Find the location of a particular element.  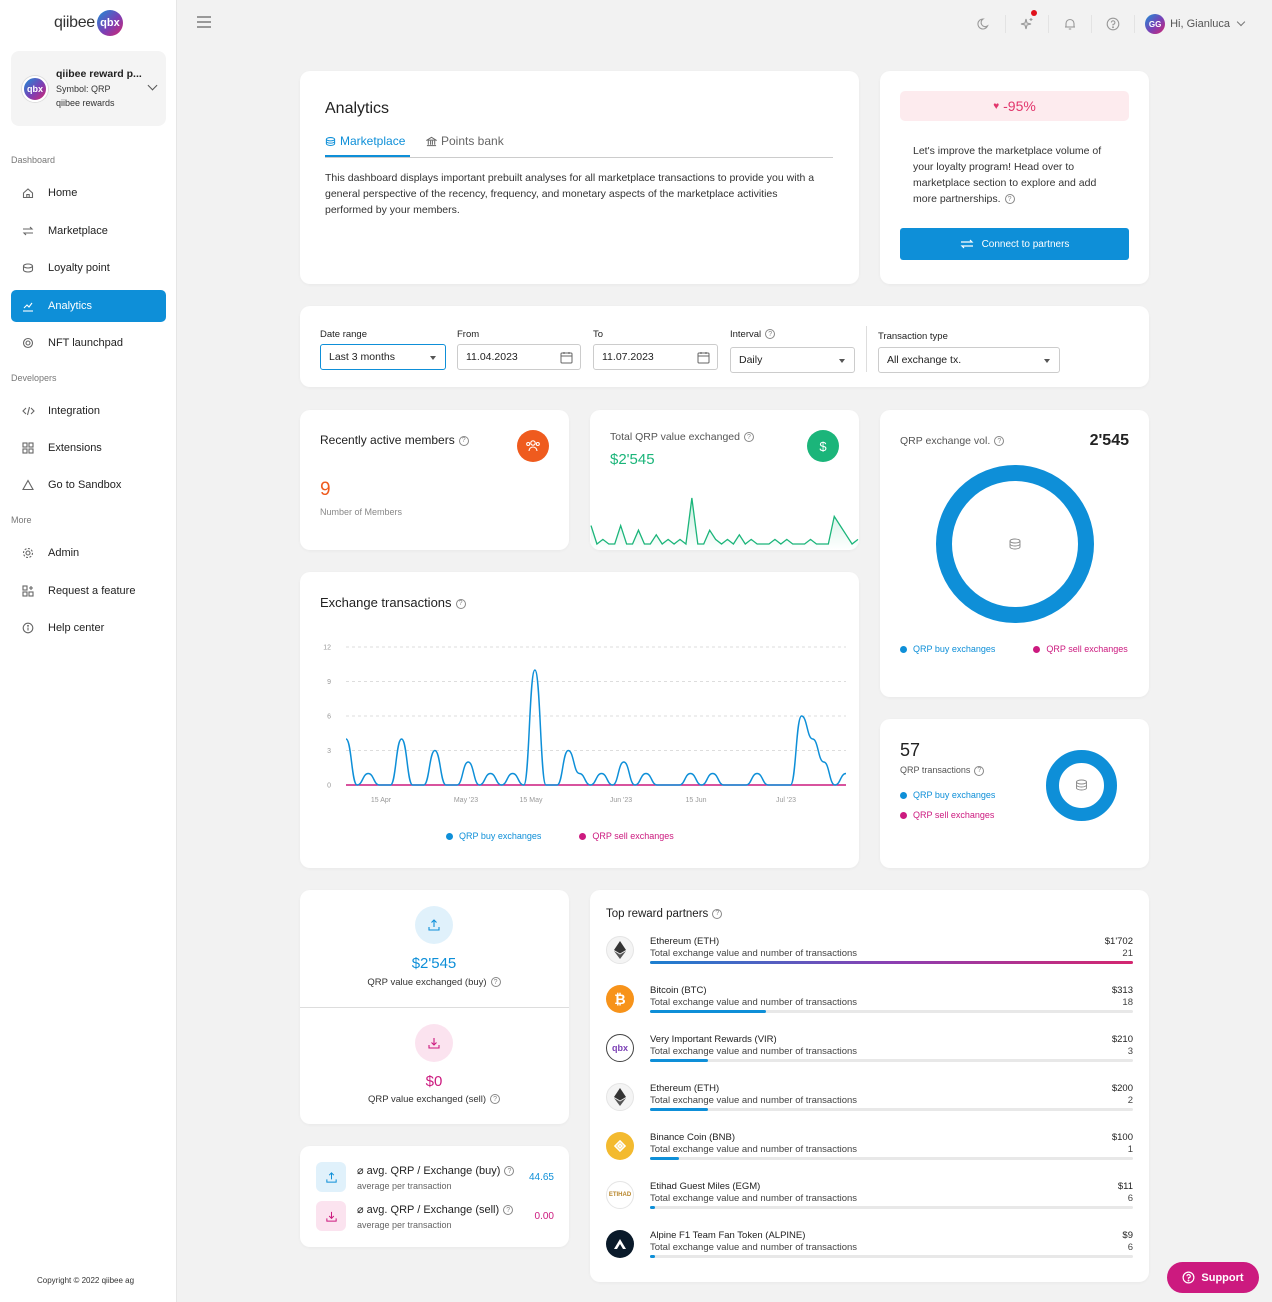

avatar: GG is located at coordinates (1155, 24).